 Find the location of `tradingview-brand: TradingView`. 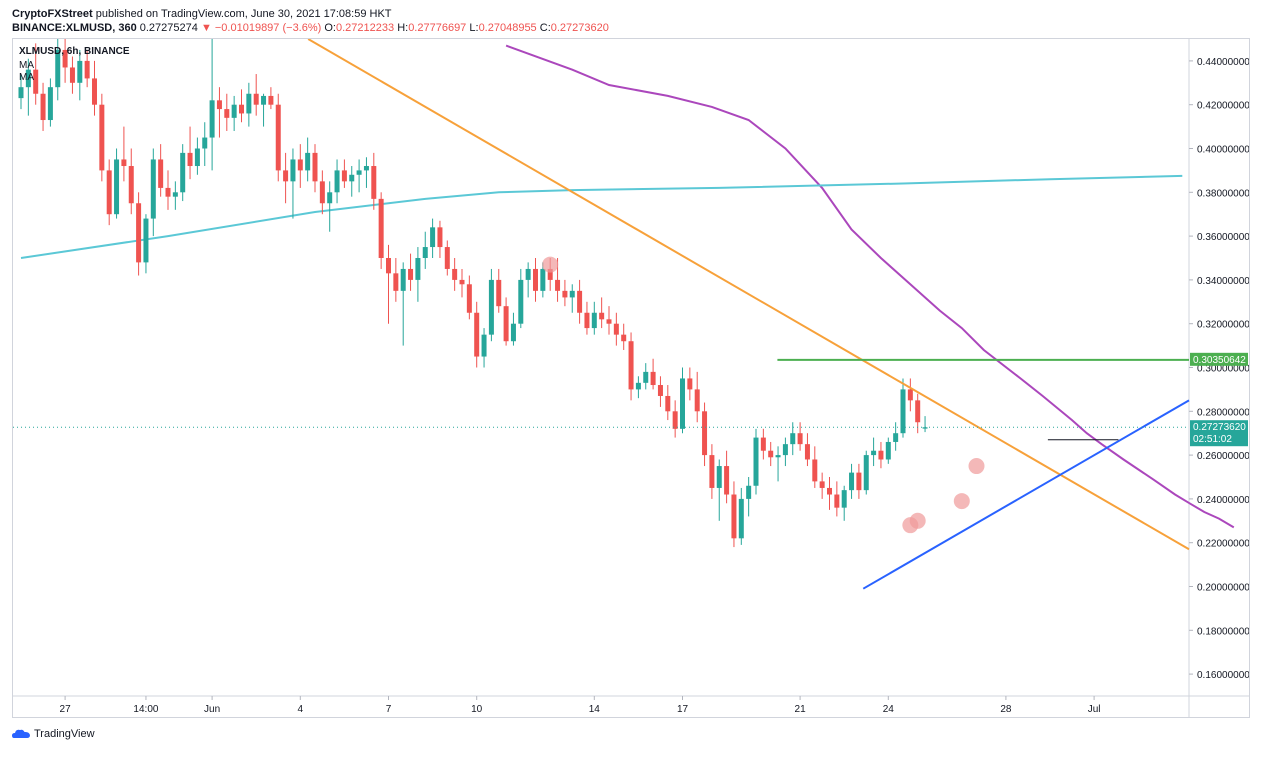

tradingview-brand: TradingView is located at coordinates (64, 734).